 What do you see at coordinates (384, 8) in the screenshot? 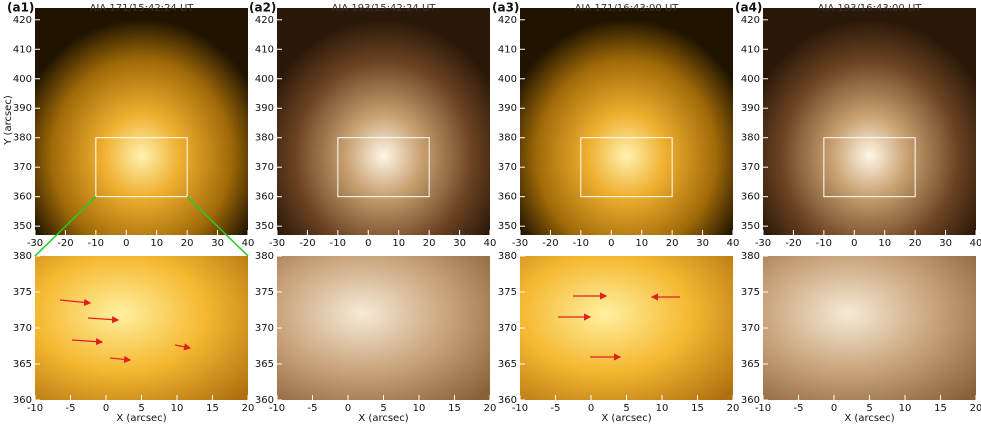
I see `panel-title: AIA 193/15:42:24 UT` at bounding box center [384, 8].